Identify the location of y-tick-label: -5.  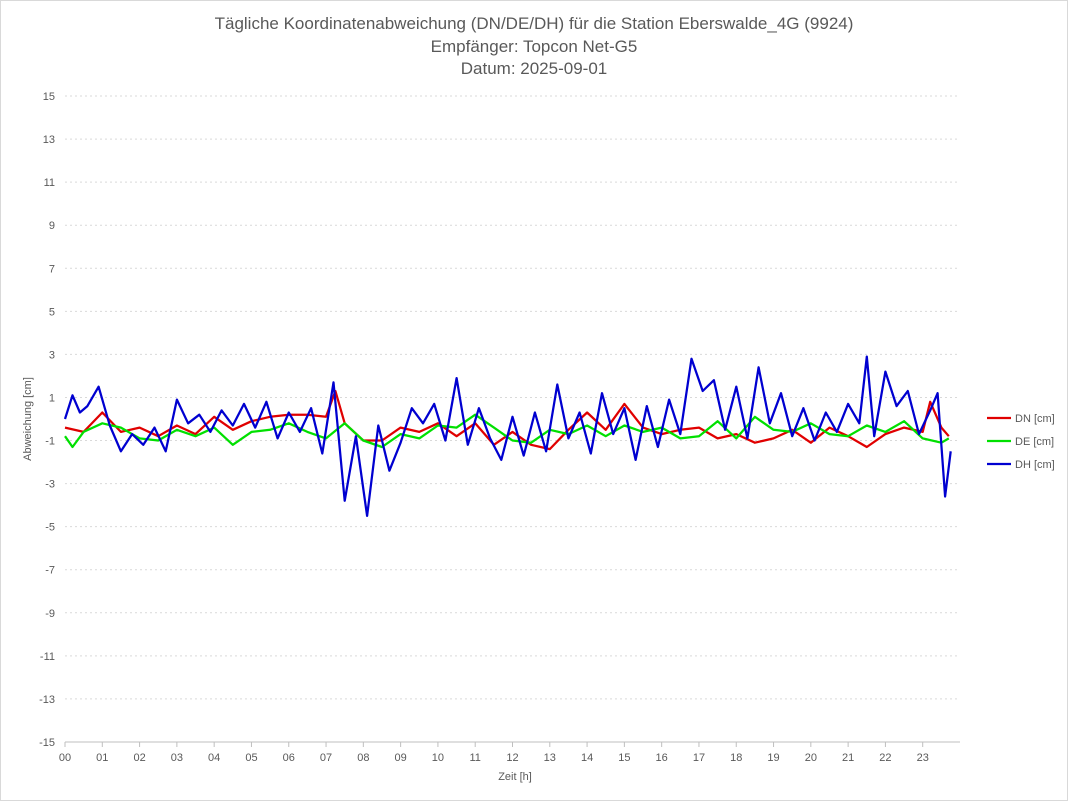
(50, 528).